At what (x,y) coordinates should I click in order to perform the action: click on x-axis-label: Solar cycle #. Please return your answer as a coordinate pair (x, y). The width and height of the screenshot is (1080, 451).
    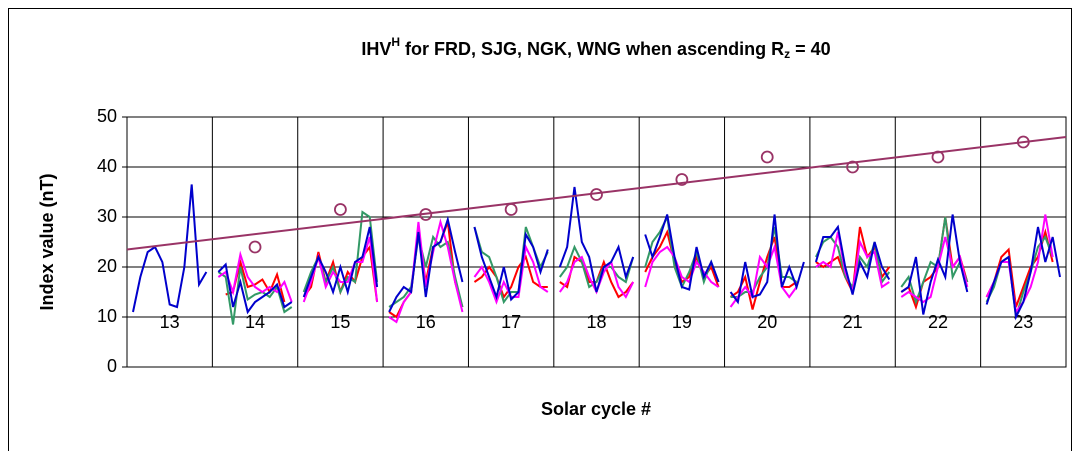
    Looking at the image, I should click on (596, 409).